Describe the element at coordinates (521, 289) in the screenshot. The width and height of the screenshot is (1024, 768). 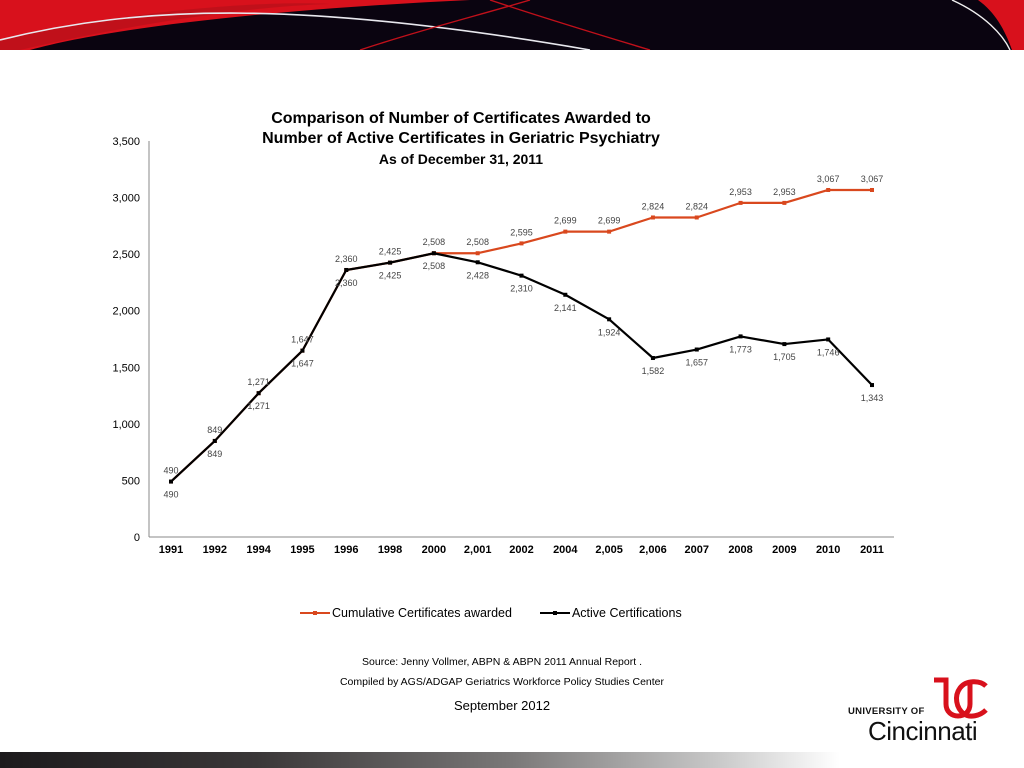
I see `data-label-active: 2,310` at that location.